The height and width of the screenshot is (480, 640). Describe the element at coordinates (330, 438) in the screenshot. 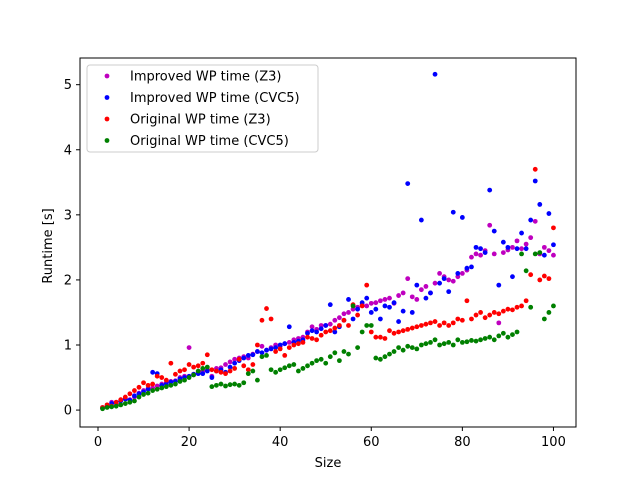

I see `x-axis: 0 20 40 60 80 100` at that location.